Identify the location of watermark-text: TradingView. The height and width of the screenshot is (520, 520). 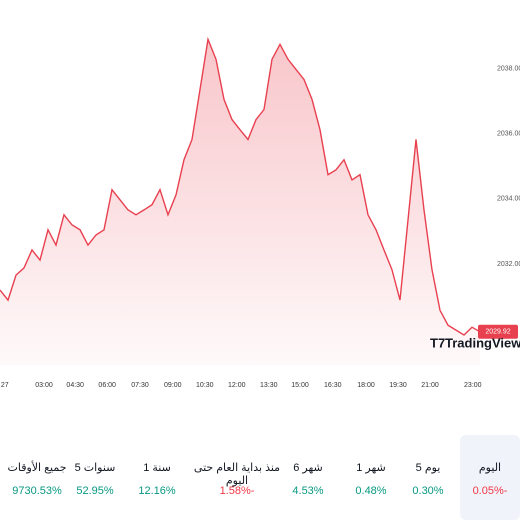
(482, 342).